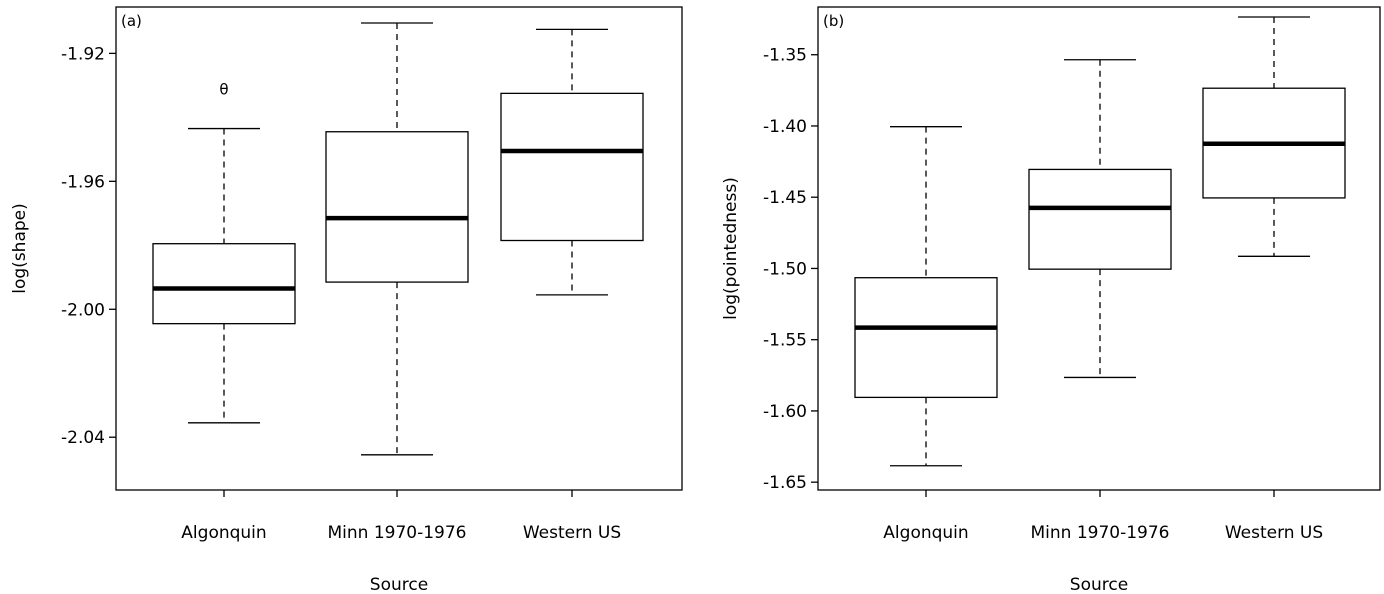  Describe the element at coordinates (785, 127) in the screenshot. I see `y-tick-label: -1.40` at that location.